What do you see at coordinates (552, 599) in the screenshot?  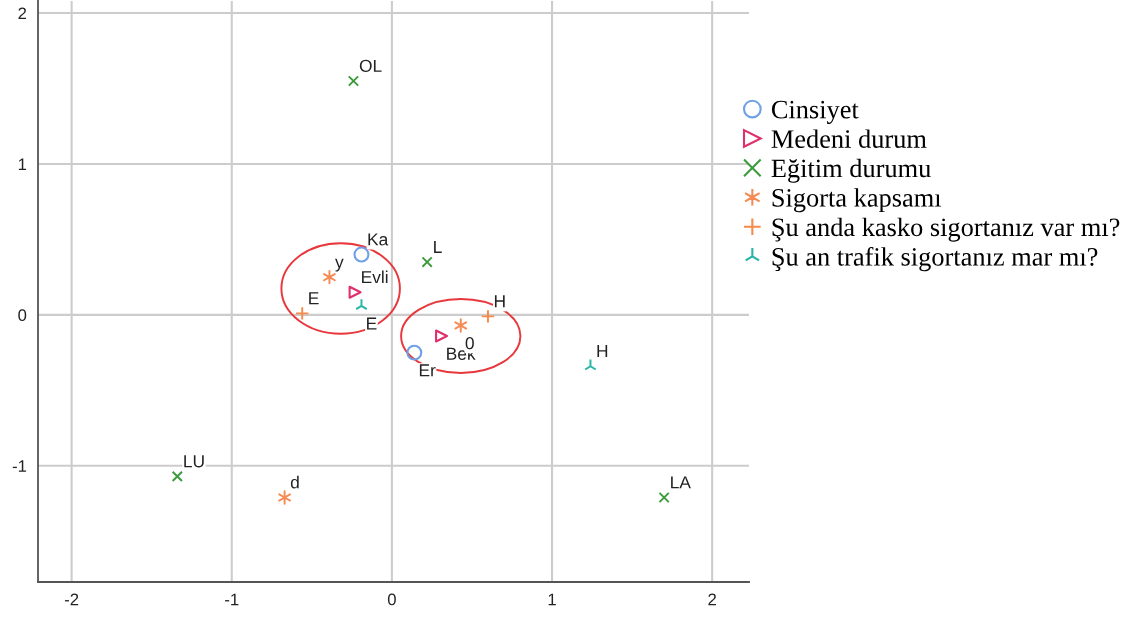 I see `x-tick-label: 1` at bounding box center [552, 599].